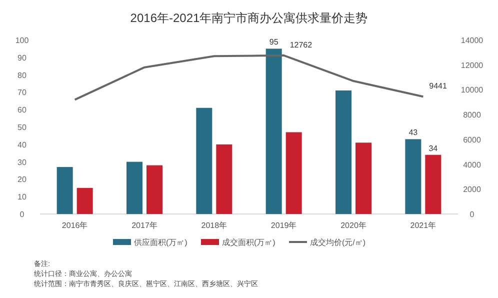 This screenshot has width=498, height=298. Describe the element at coordinates (214, 225) in the screenshot. I see `x-tick-label: 2018年` at that location.